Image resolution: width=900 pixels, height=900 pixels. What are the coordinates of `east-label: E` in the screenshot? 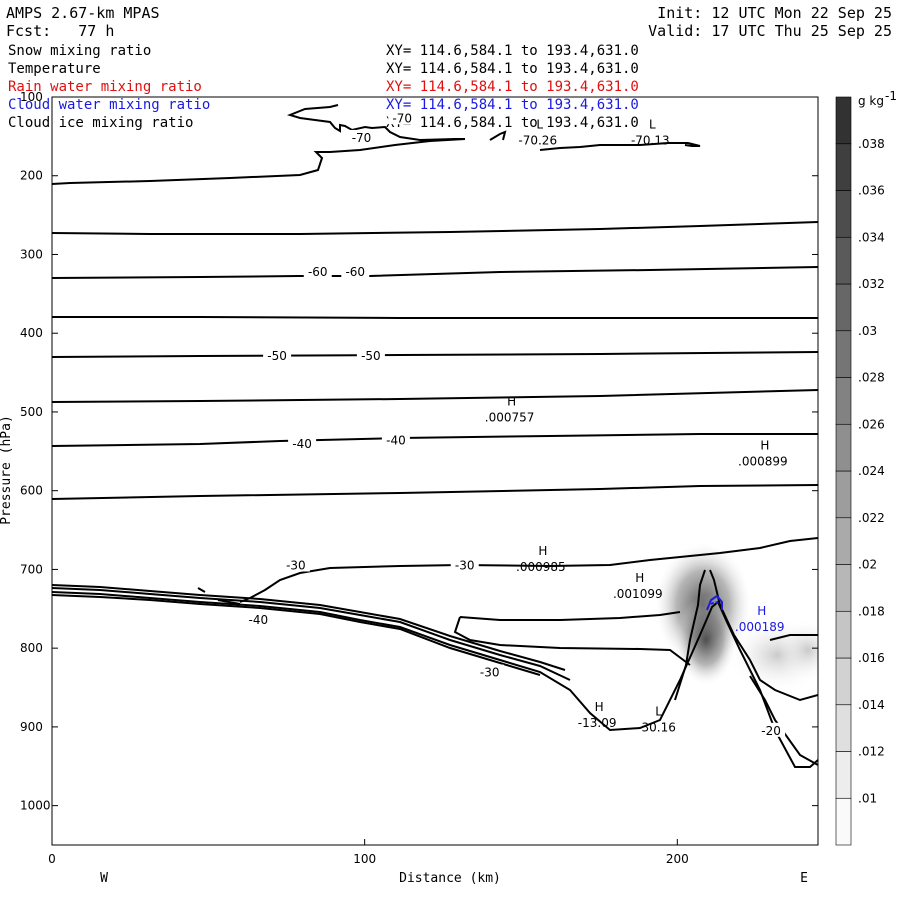 It's located at (804, 878).